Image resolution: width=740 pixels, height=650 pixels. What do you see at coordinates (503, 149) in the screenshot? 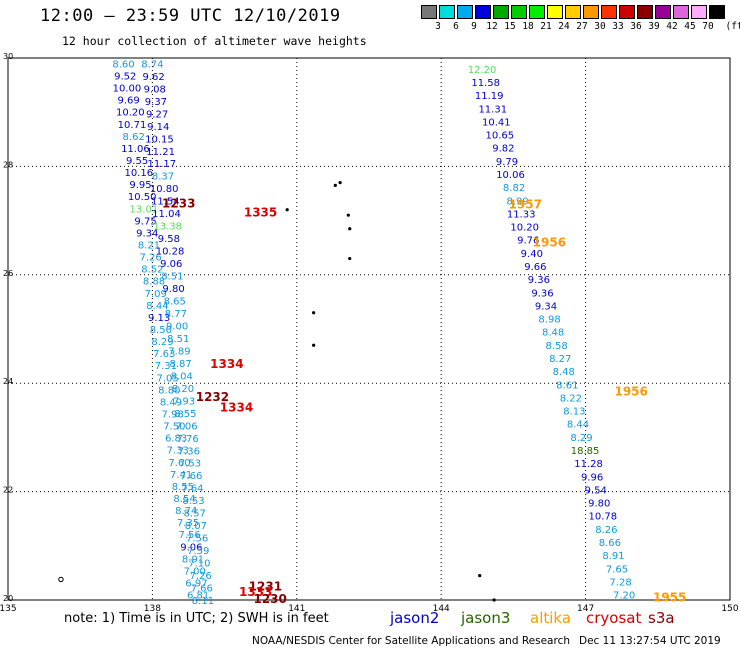
I see `wave-height-value: 9.82` at bounding box center [503, 149].